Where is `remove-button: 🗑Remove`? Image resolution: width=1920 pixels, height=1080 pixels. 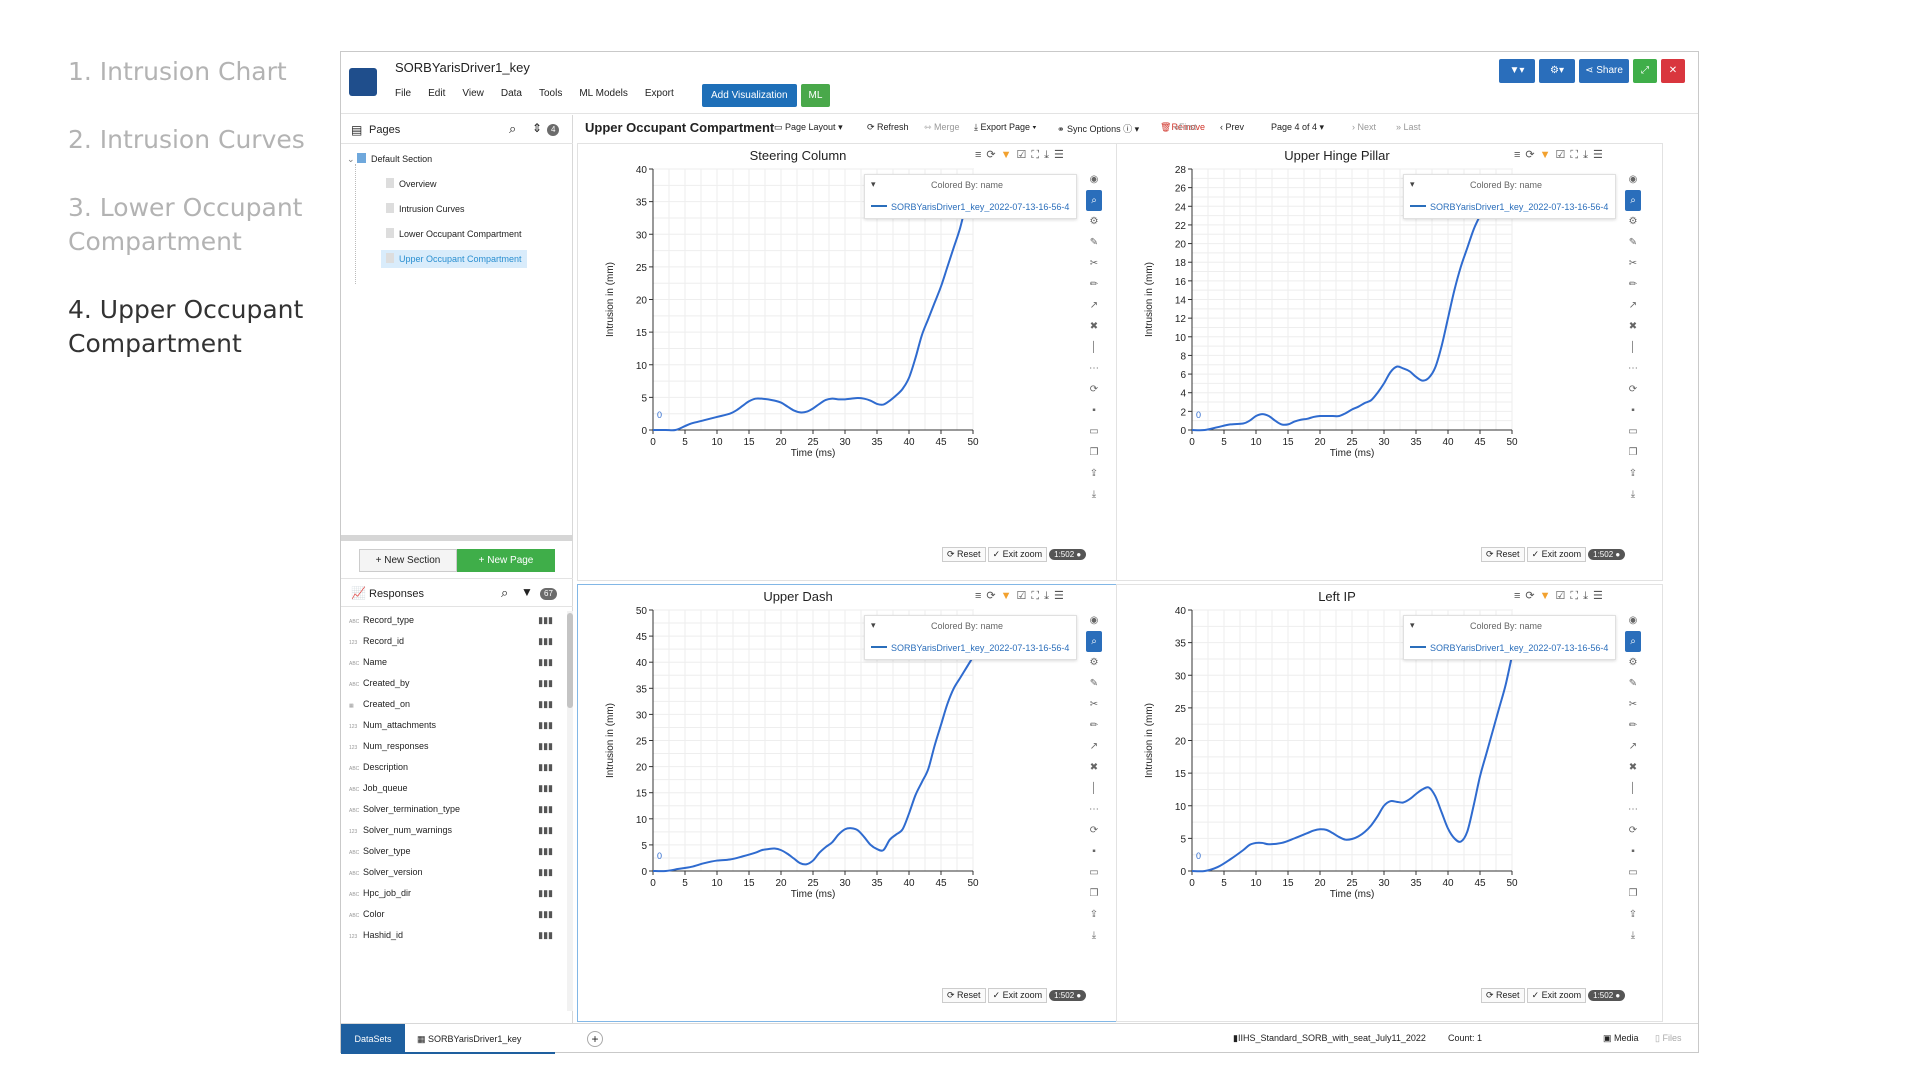 remove-button: 🗑Remove is located at coordinates (1182, 127).